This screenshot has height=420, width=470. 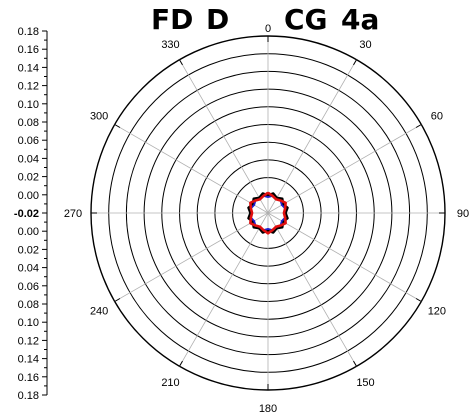 What do you see at coordinates (172, 19) in the screenshot?
I see `title-part-fd: FD` at bounding box center [172, 19].